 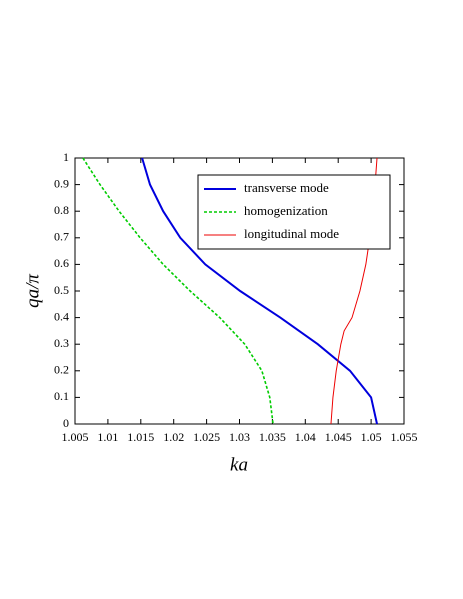 I want to click on y-tick-label: 0, so click(x=66, y=423).